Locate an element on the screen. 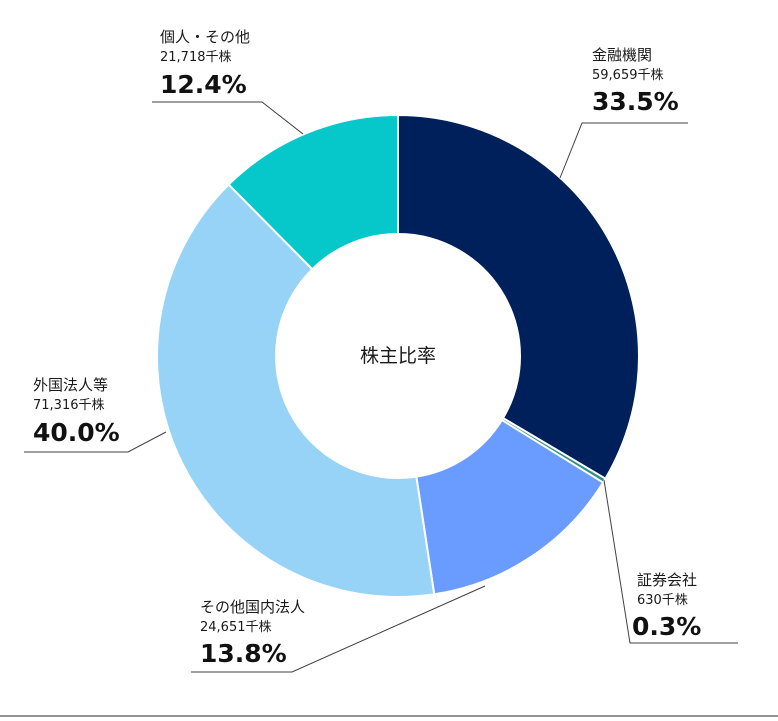  slice-amount: 71,316千株 is located at coordinates (69, 405).